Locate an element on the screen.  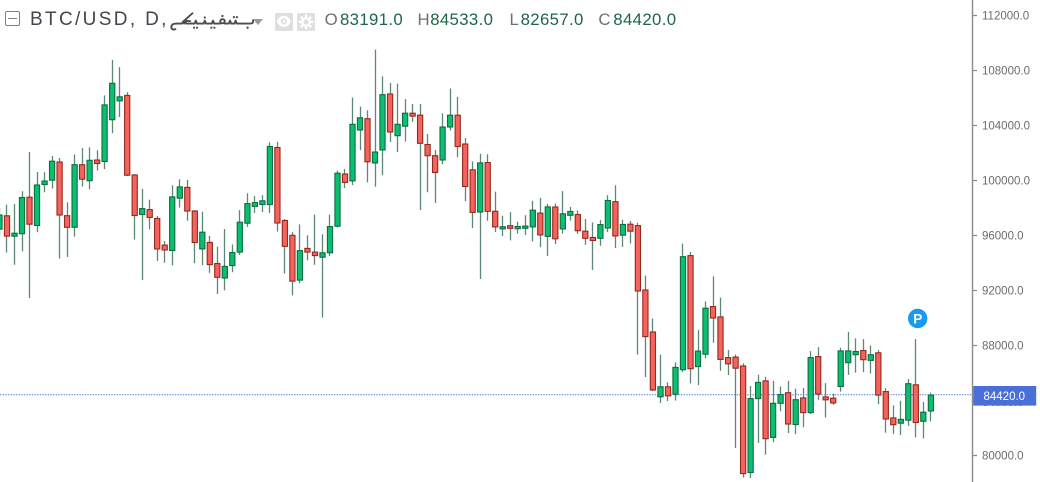
svg-text: 112000.0 is located at coordinates (1005, 17).